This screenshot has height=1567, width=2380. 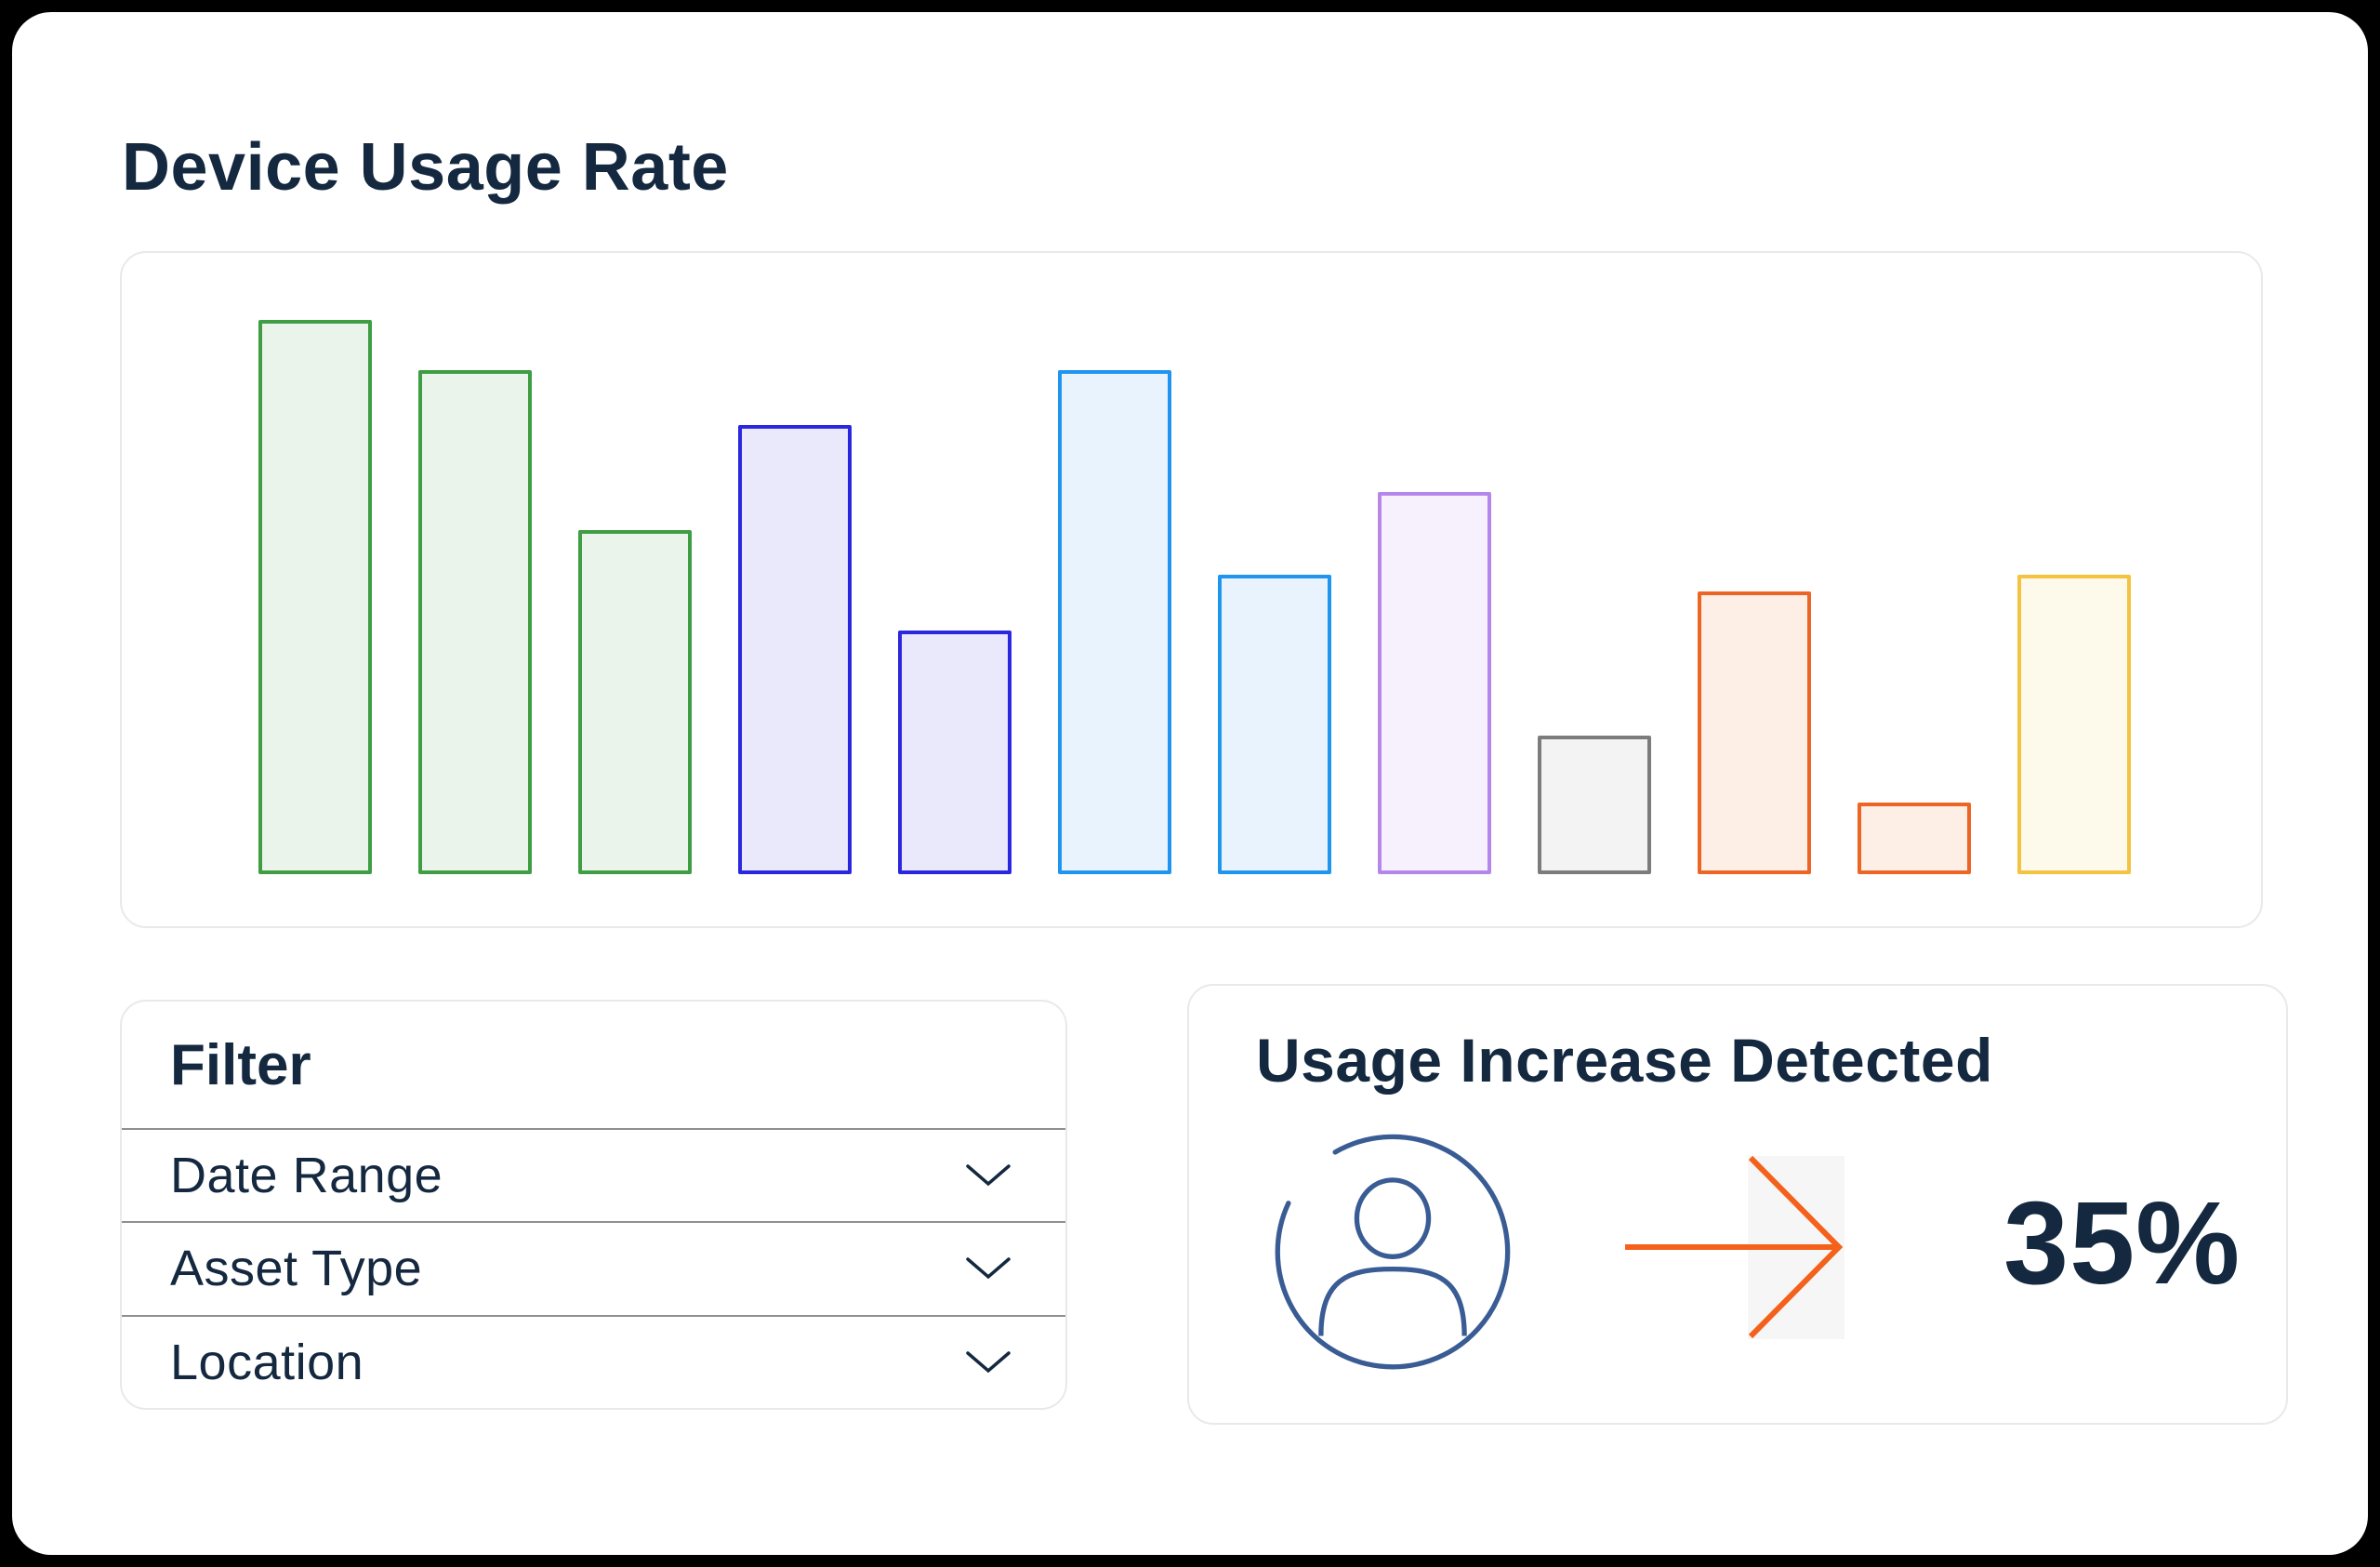 I want to click on filter-row-location: Location, so click(x=593, y=1361).